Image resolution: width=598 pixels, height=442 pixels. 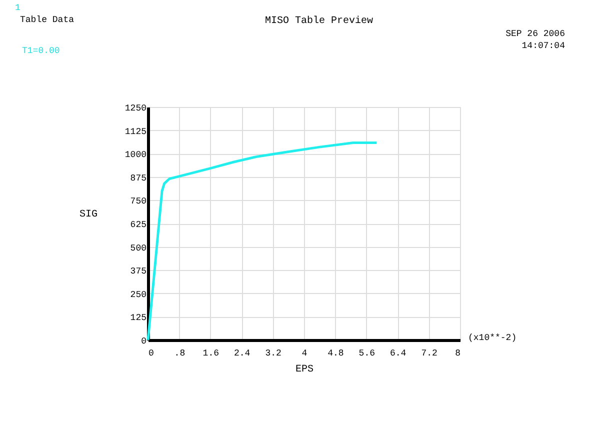 I want to click on y-tick-label: 750, so click(x=138, y=201).